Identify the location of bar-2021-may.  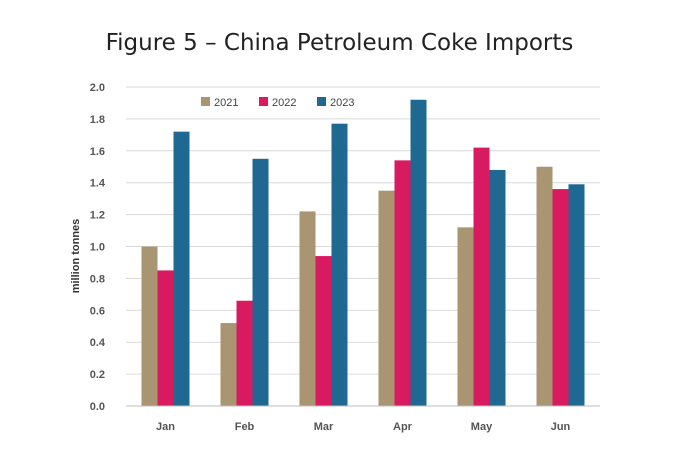
(465, 316).